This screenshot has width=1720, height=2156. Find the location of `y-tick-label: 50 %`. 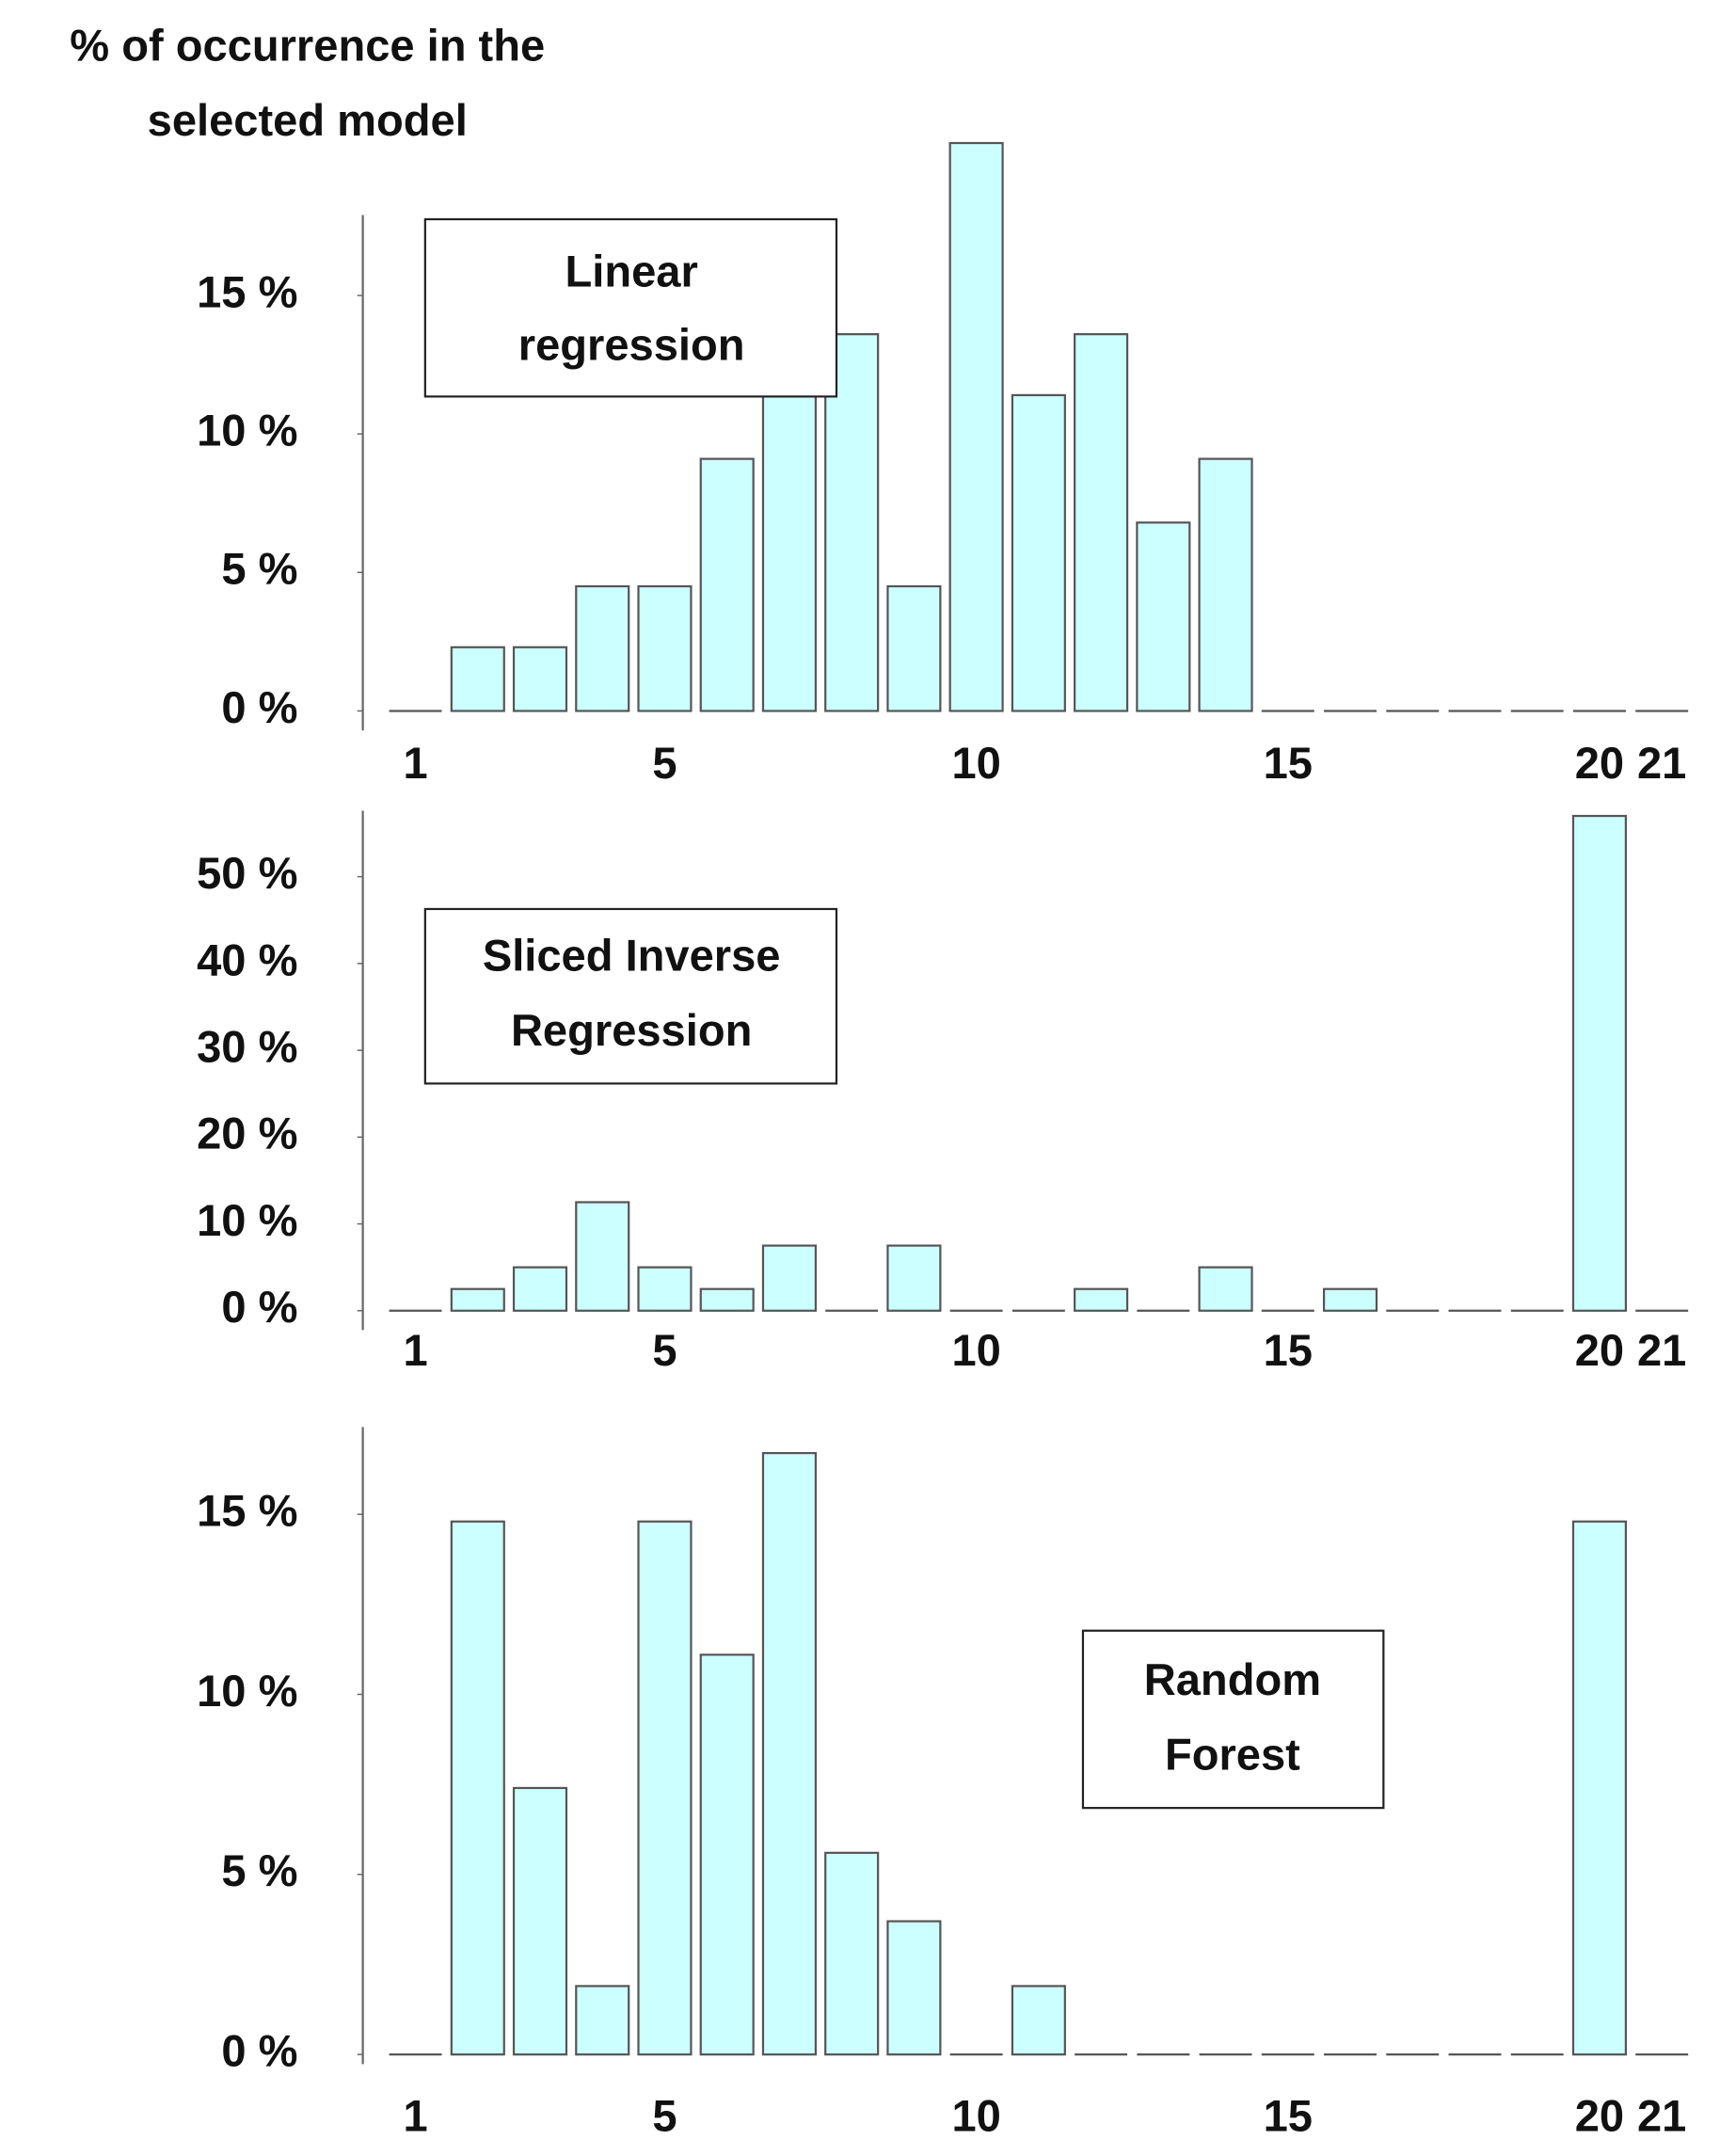

y-tick-label: 50 % is located at coordinates (247, 873).